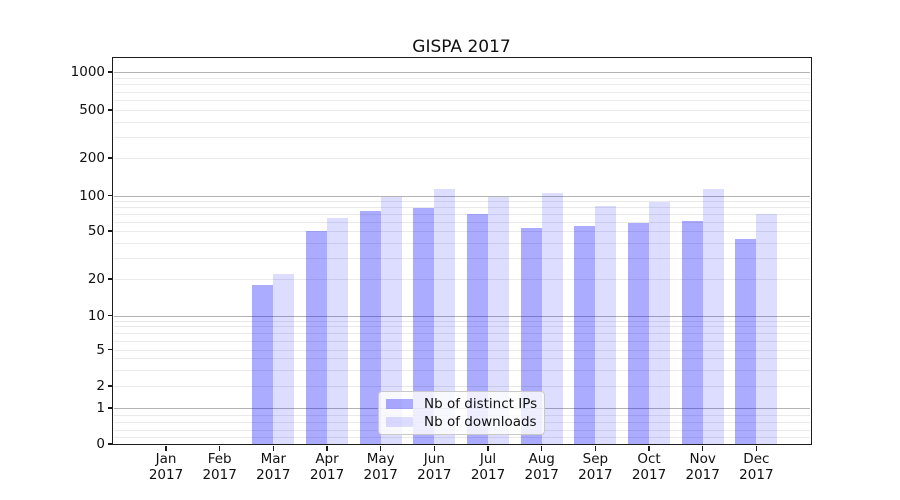  I want to click on x-tick-label: Jul 2017, so click(488, 467).